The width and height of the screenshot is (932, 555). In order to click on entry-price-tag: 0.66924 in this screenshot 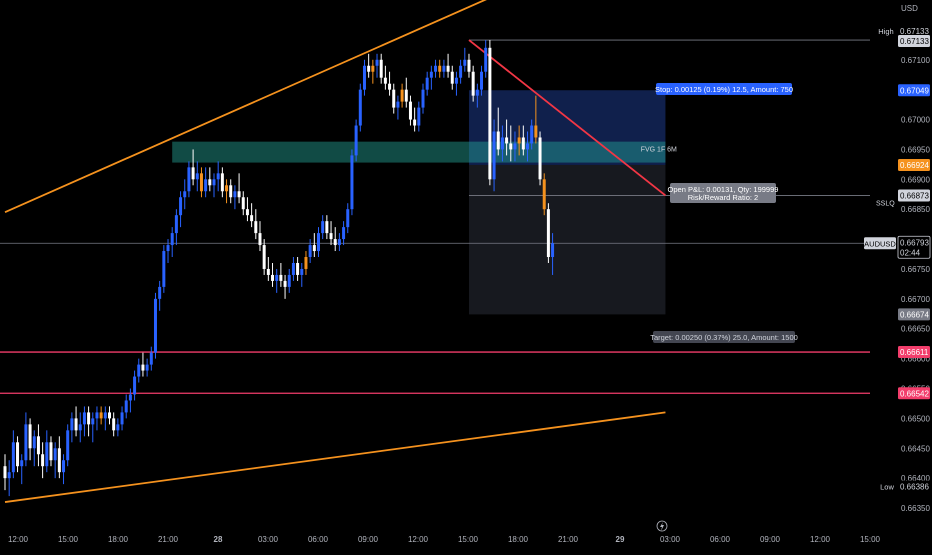, I will do `click(914, 164)`.